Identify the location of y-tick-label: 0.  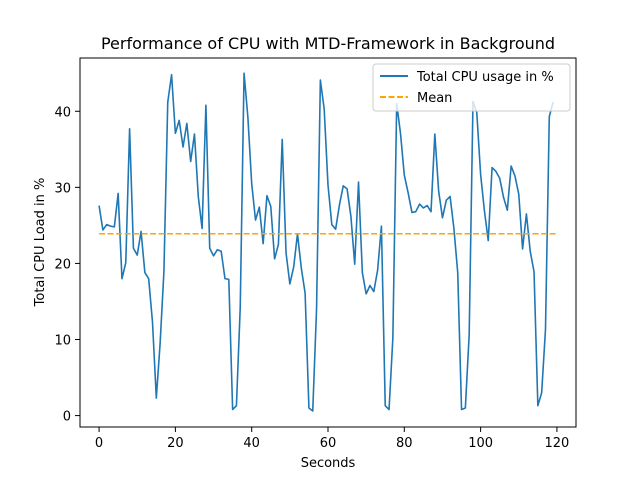
(67, 417).